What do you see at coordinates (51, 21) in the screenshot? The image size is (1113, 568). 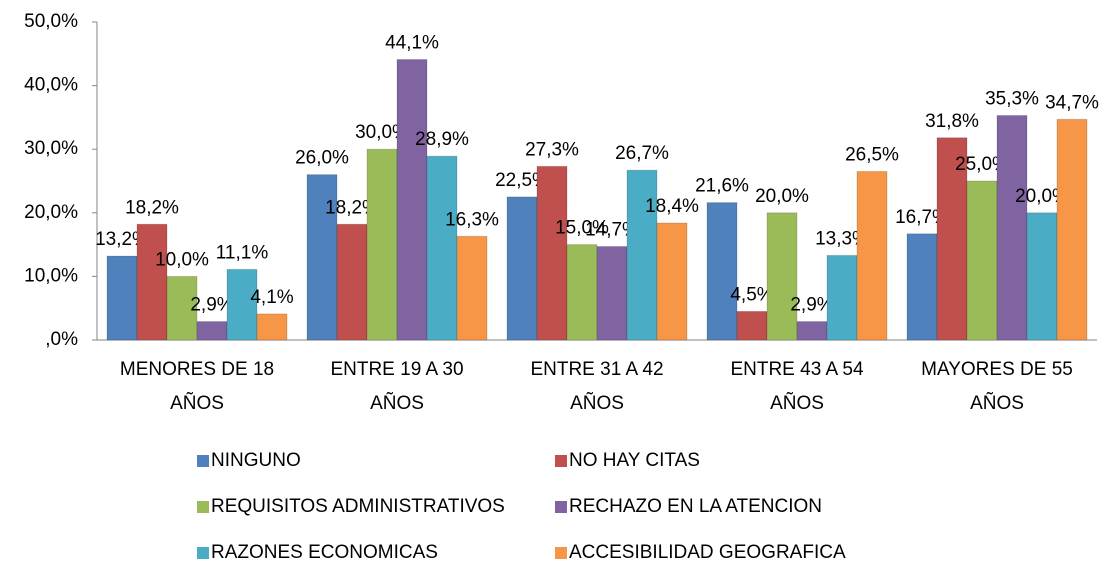 I see `y-tick-label: 50,0%` at bounding box center [51, 21].